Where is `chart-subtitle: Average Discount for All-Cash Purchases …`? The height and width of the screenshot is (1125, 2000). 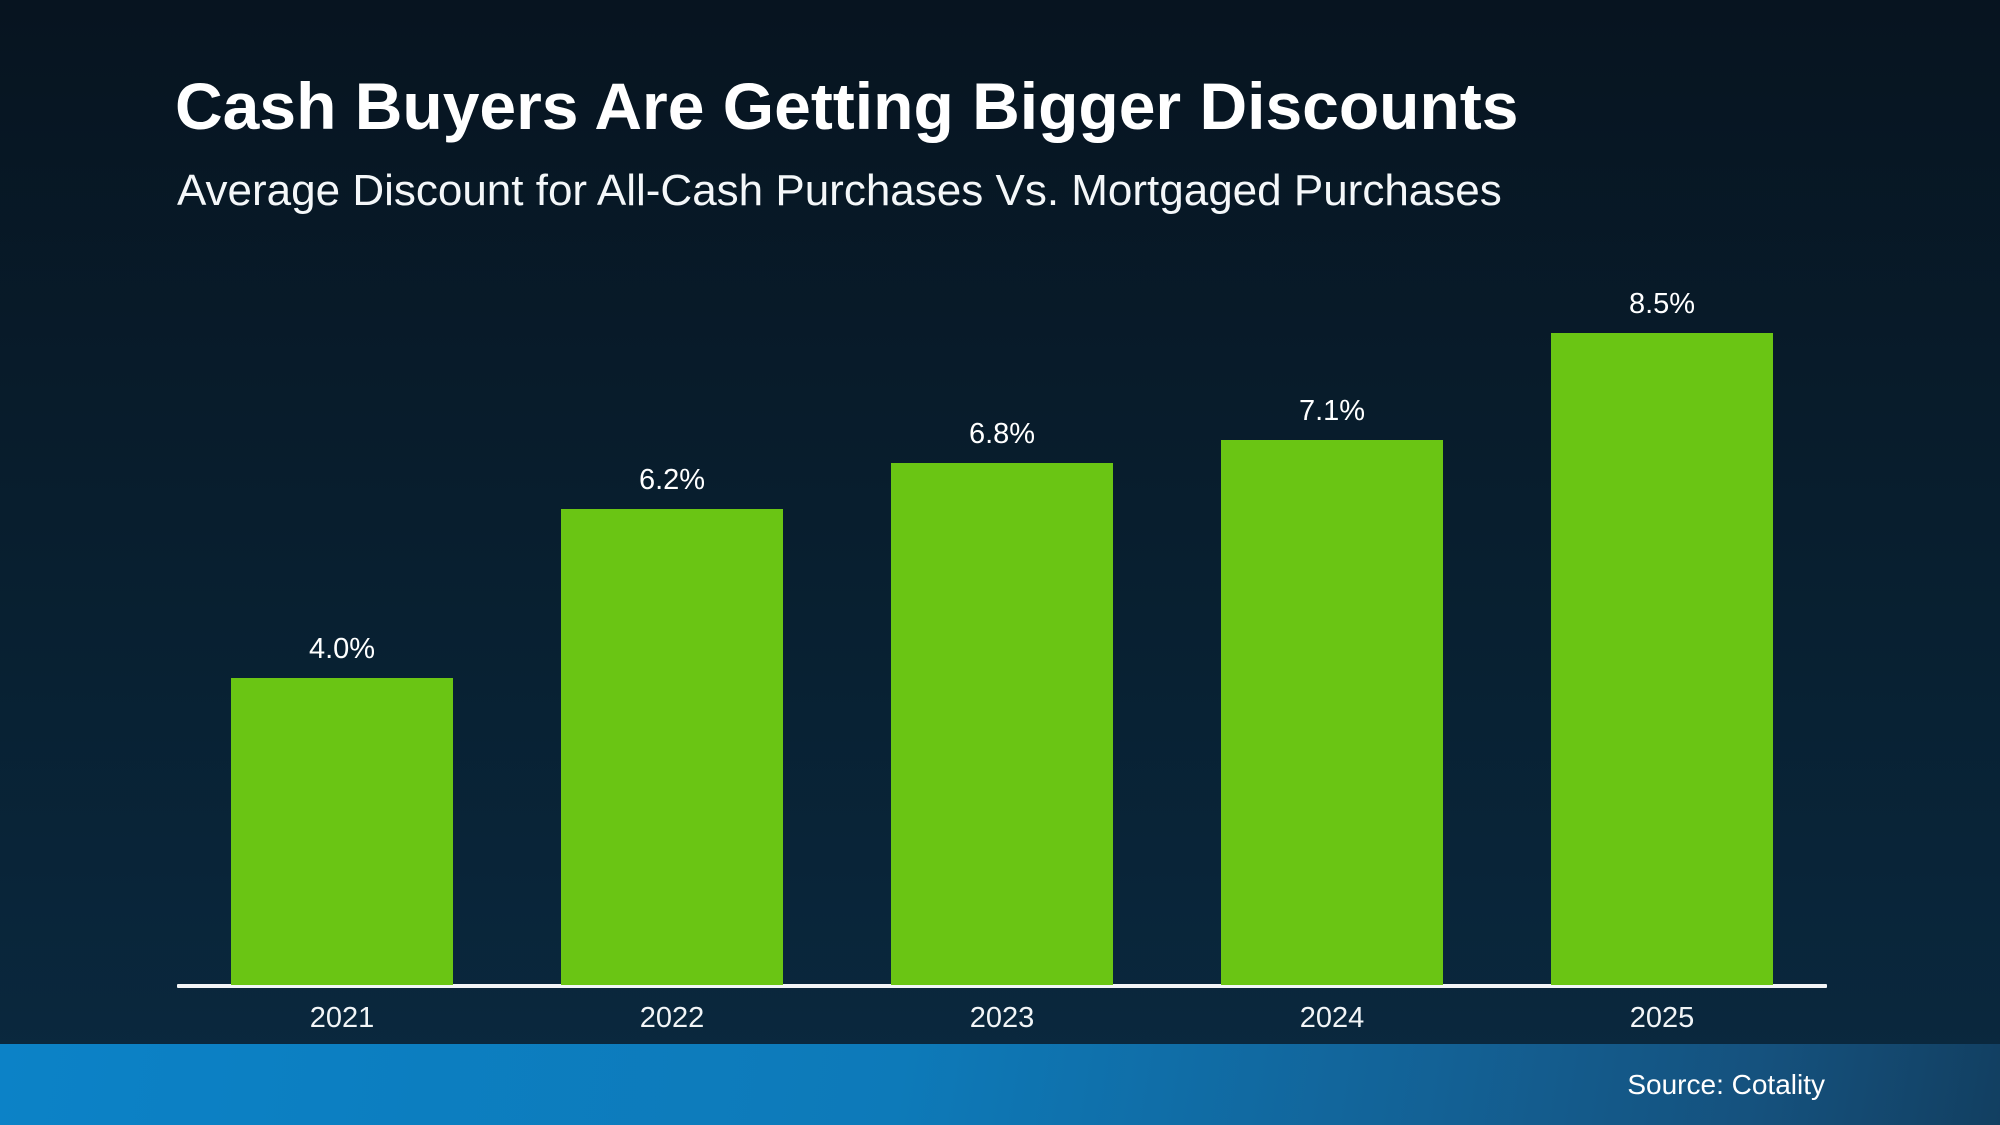
chart-subtitle: Average Discount for All-Cash Purchases … is located at coordinates (839, 190).